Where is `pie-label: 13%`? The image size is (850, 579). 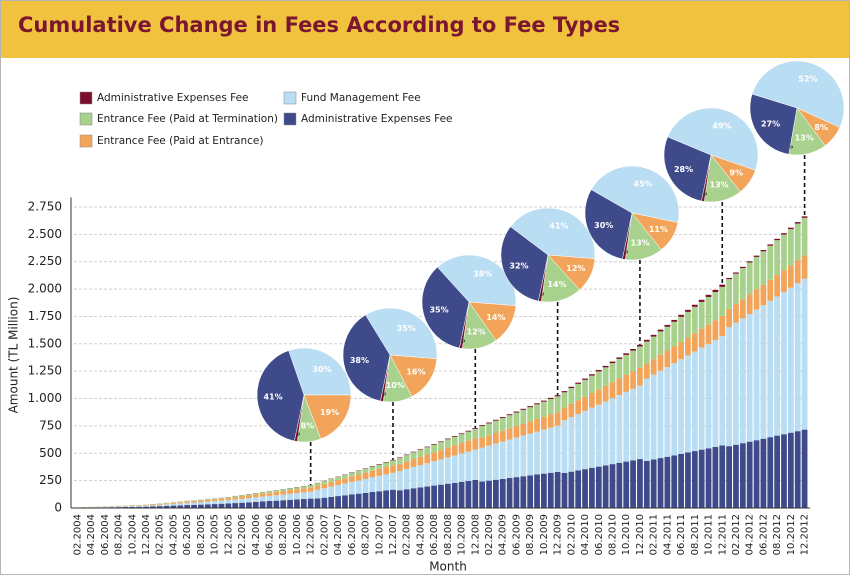
pie-label: 13% is located at coordinates (804, 138).